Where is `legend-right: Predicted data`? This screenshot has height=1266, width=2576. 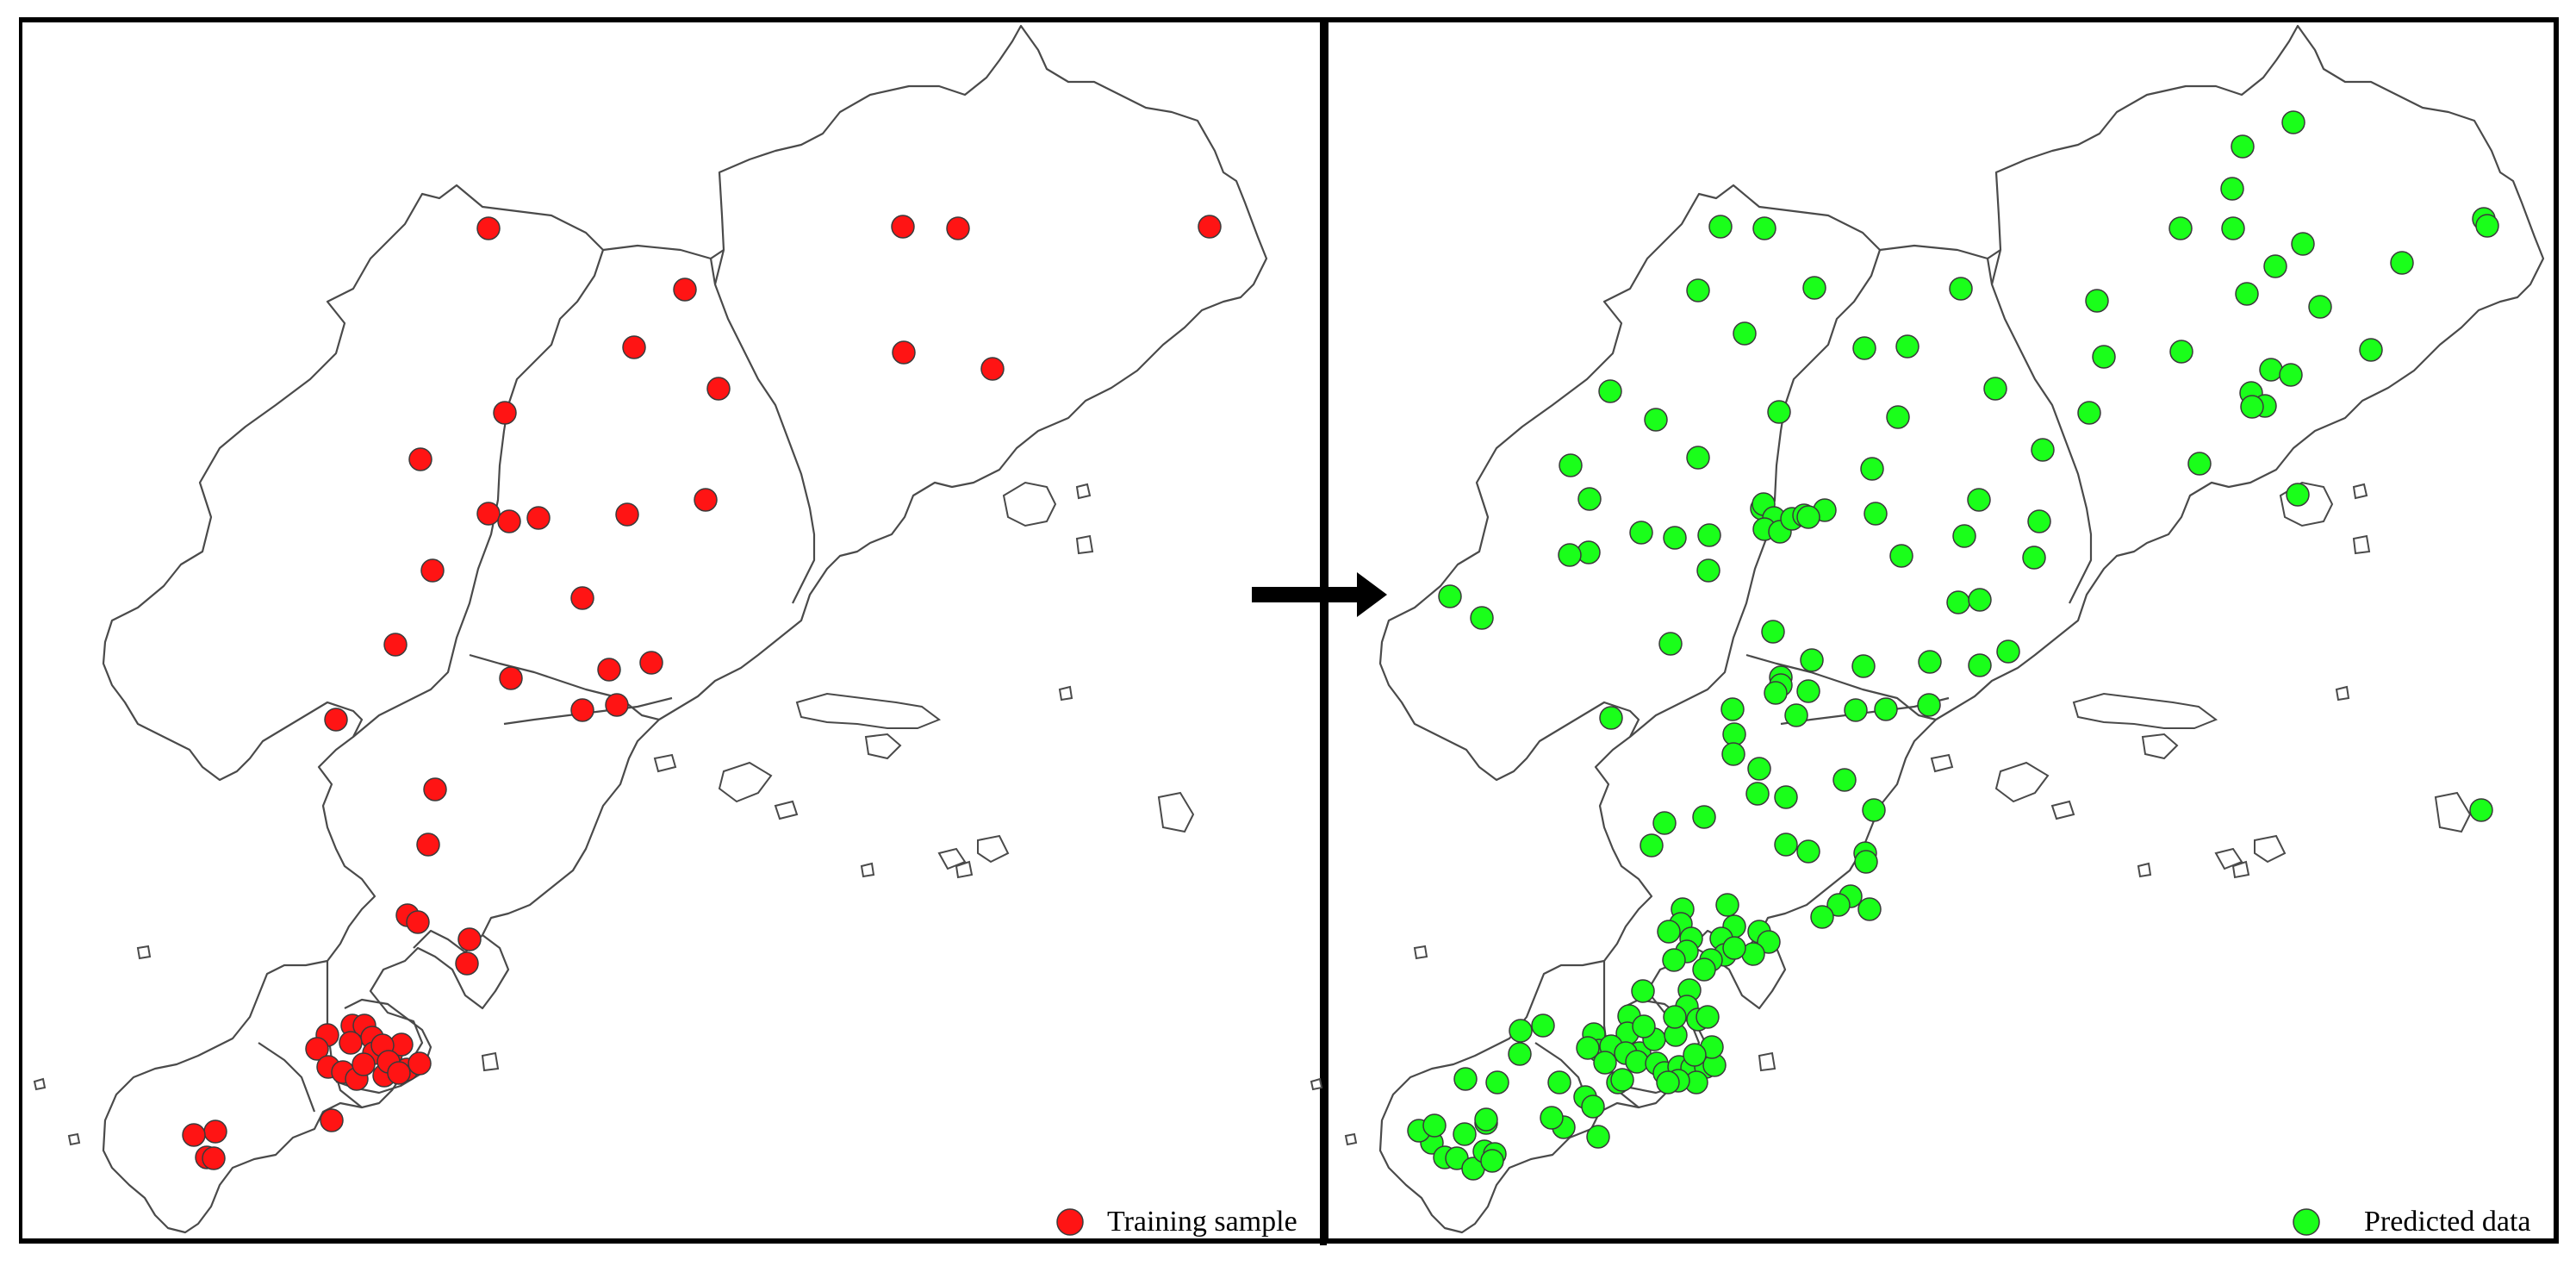 legend-right: Predicted data is located at coordinates (2412, 1222).